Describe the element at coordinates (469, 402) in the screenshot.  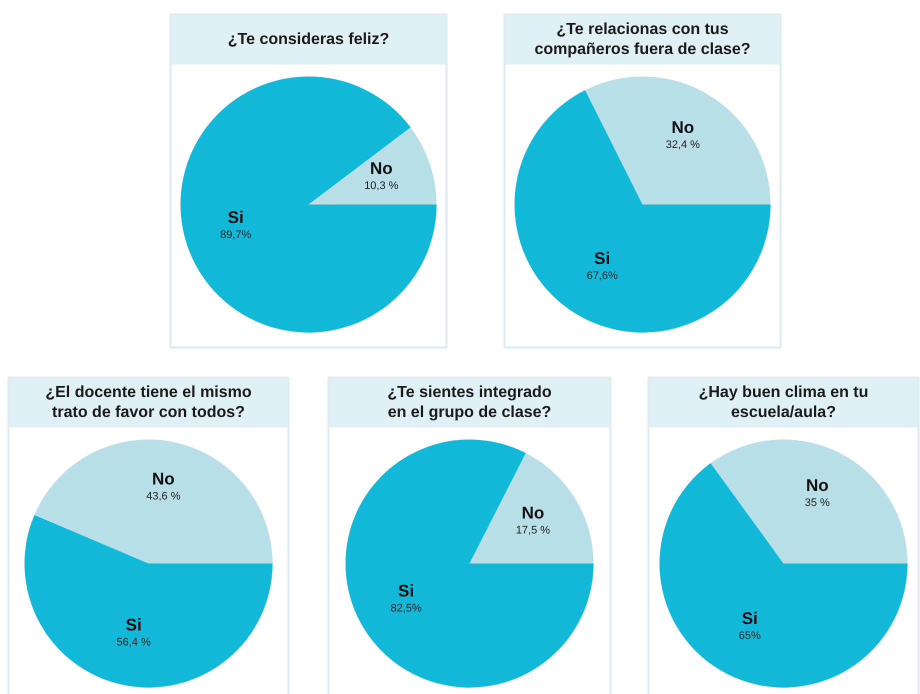
I see `chart-title: ¿Te sientes integrado en el grupo de clase?` at that location.